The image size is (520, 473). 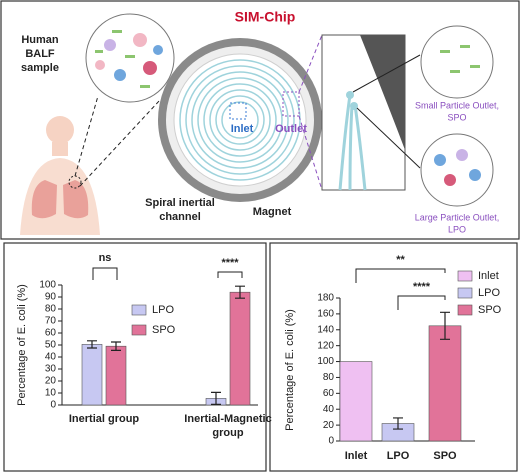 What do you see at coordinates (325, 298) in the screenshot?
I see `y-tick-label: 180` at bounding box center [325, 298].